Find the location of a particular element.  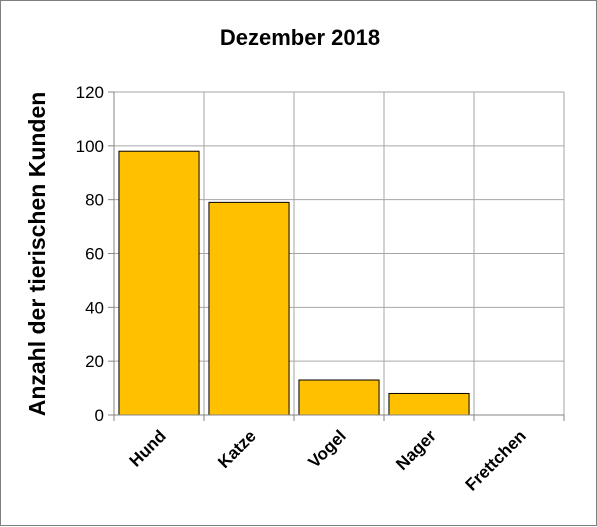

y-tick-label: 20 is located at coordinates (94, 361).